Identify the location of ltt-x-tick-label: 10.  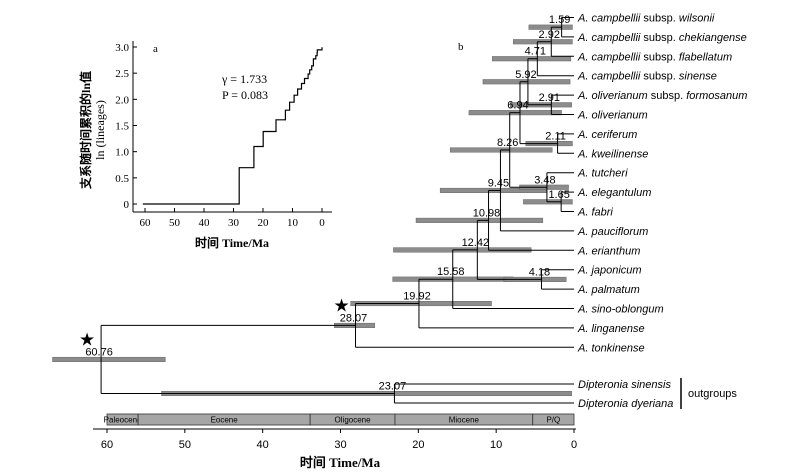
(293, 223).